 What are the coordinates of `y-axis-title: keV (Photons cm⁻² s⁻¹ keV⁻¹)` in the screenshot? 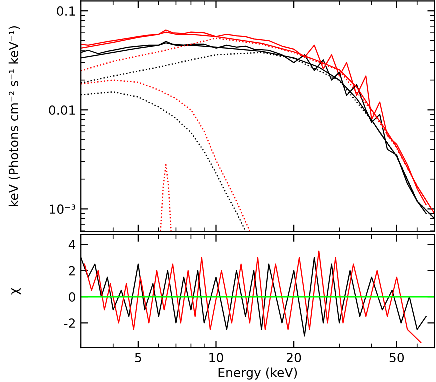 It's located at (14, 116).